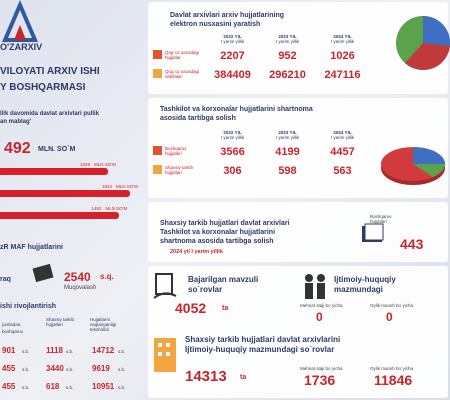 This screenshot has height=400, width=450. Describe the element at coordinates (196, 252) in the screenshot. I see `period: 2024 yil I yarim yillik` at that location.